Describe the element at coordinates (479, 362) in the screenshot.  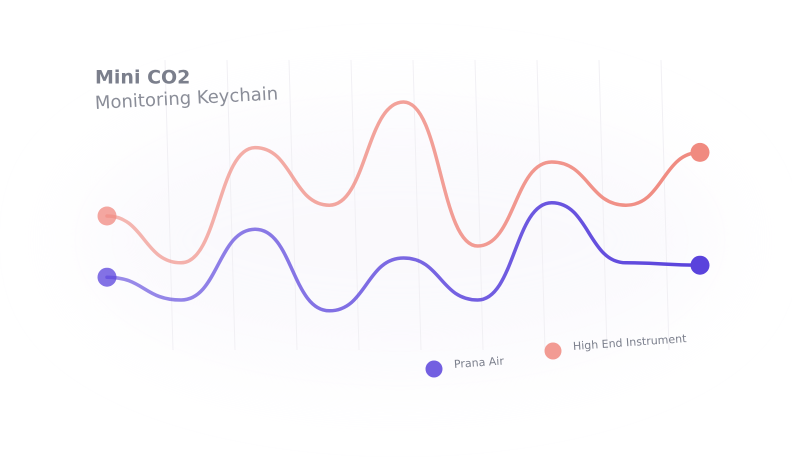
I see `legend-label: Prana Air` at that location.